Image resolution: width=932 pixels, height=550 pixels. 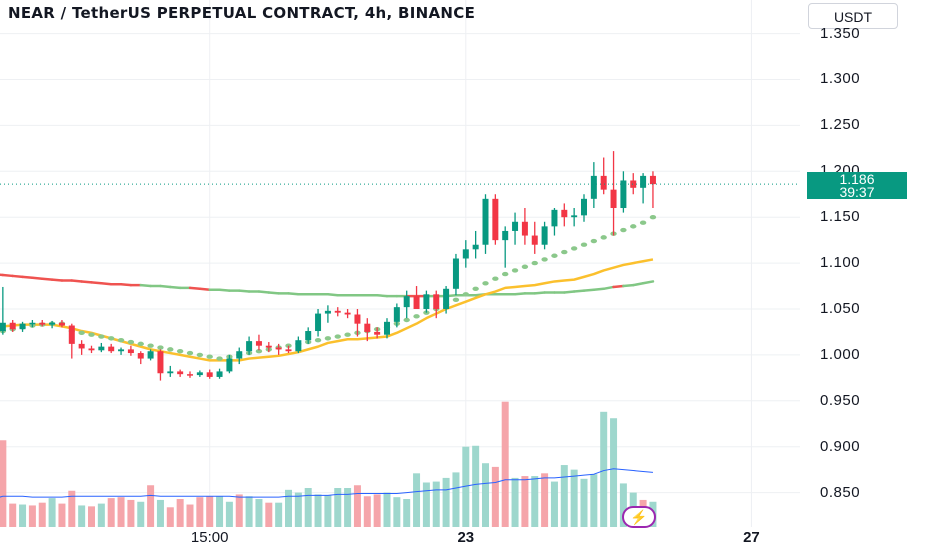 I want to click on price-tick-label: 0.900, so click(x=840, y=446).